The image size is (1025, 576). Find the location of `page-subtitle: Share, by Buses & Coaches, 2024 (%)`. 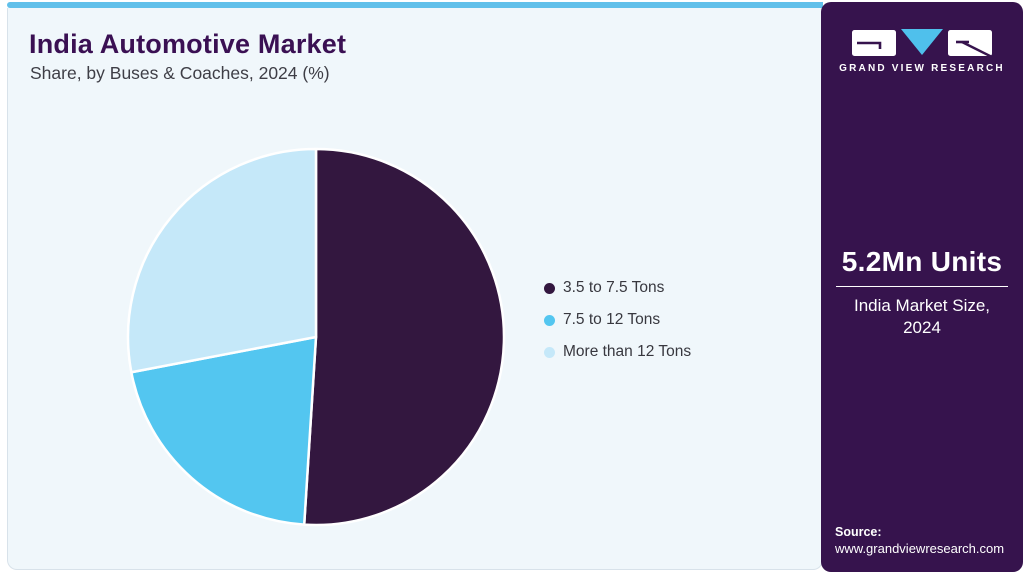

page-subtitle: Share, by Buses & Coaches, 2024 (%) is located at coordinates (180, 73).